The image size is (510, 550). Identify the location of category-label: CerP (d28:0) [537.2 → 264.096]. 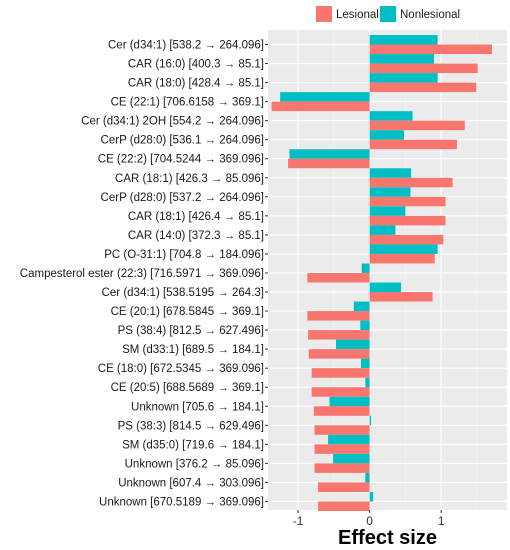
(182, 198).